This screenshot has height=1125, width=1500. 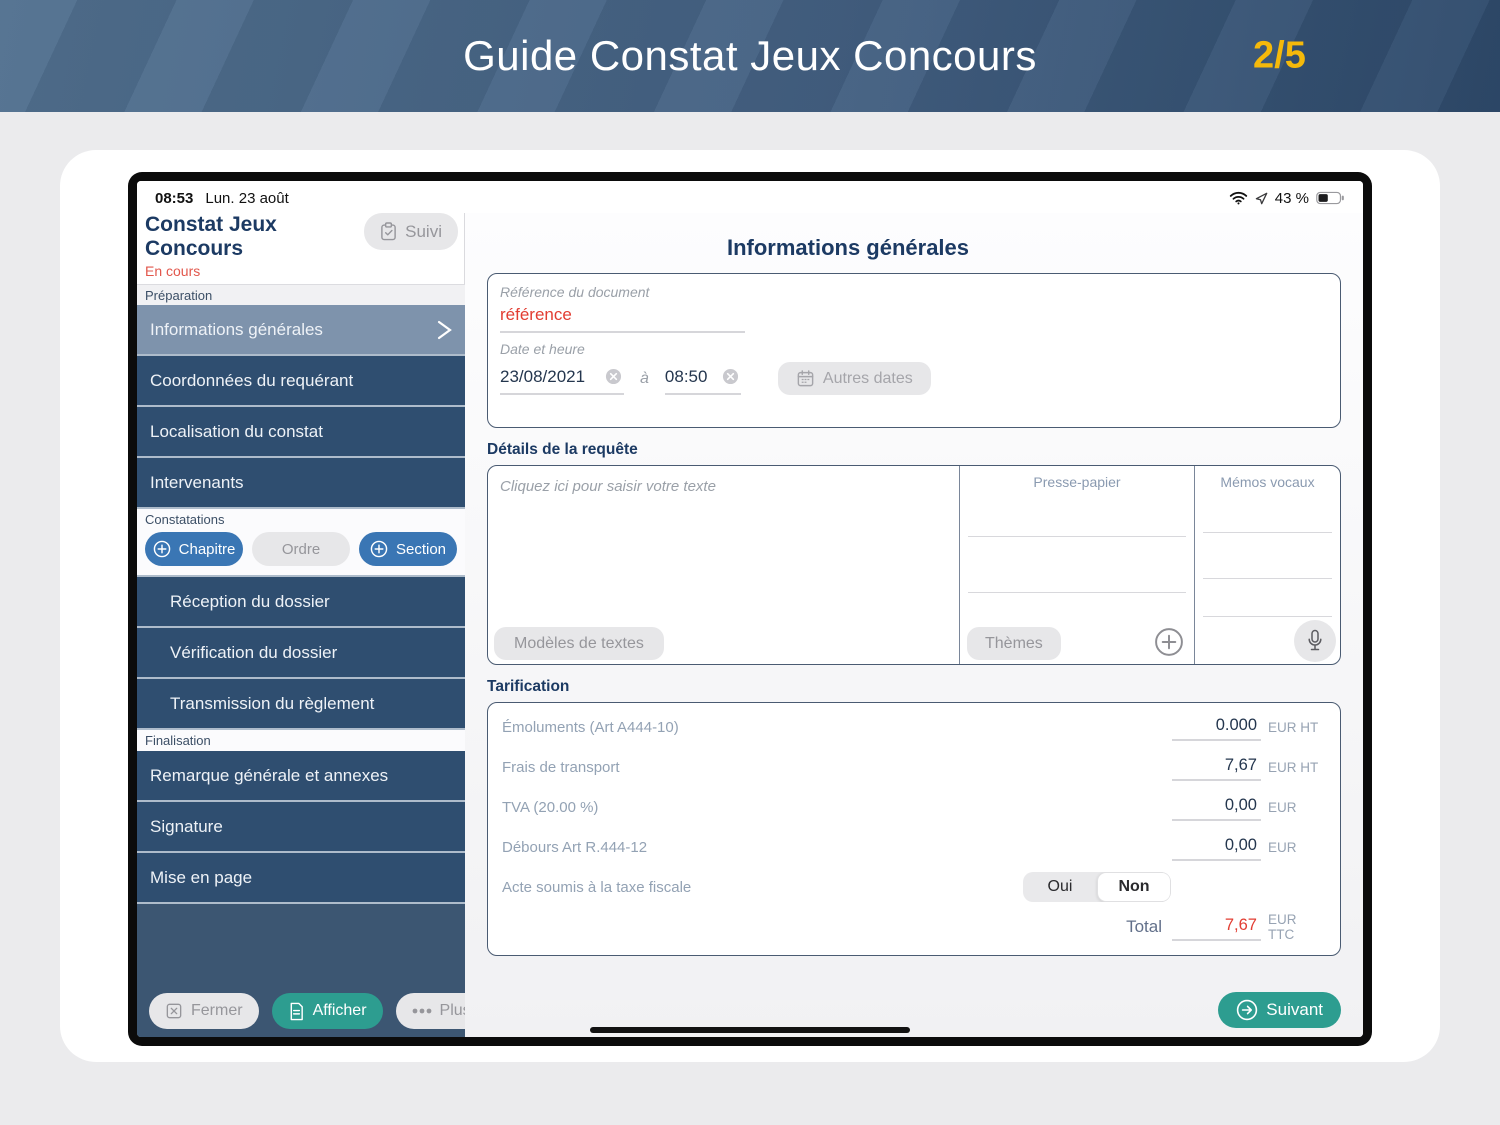 I want to click on tva-value: 0,00, so click(x=1216, y=807).